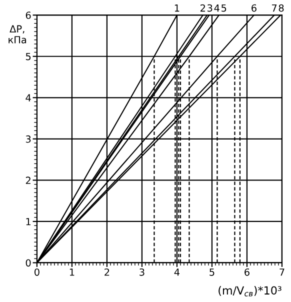 This screenshot has width=291, height=302. I want to click on x-axis-title: (m/V$_{св}$)*10³, so click(250, 291).